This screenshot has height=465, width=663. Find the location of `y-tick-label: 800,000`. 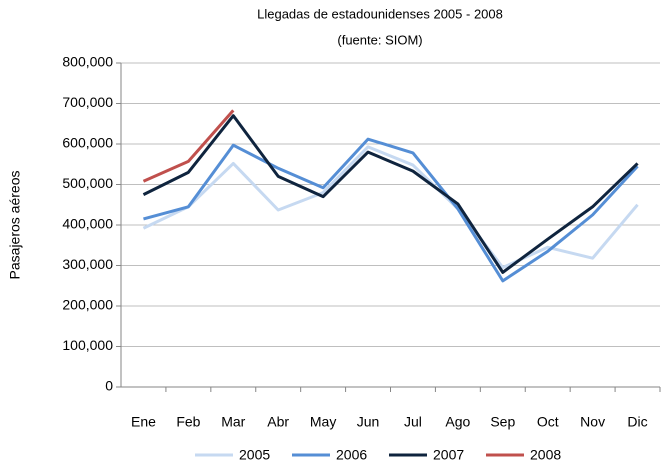

y-tick-label: 800,000 is located at coordinates (87, 62).